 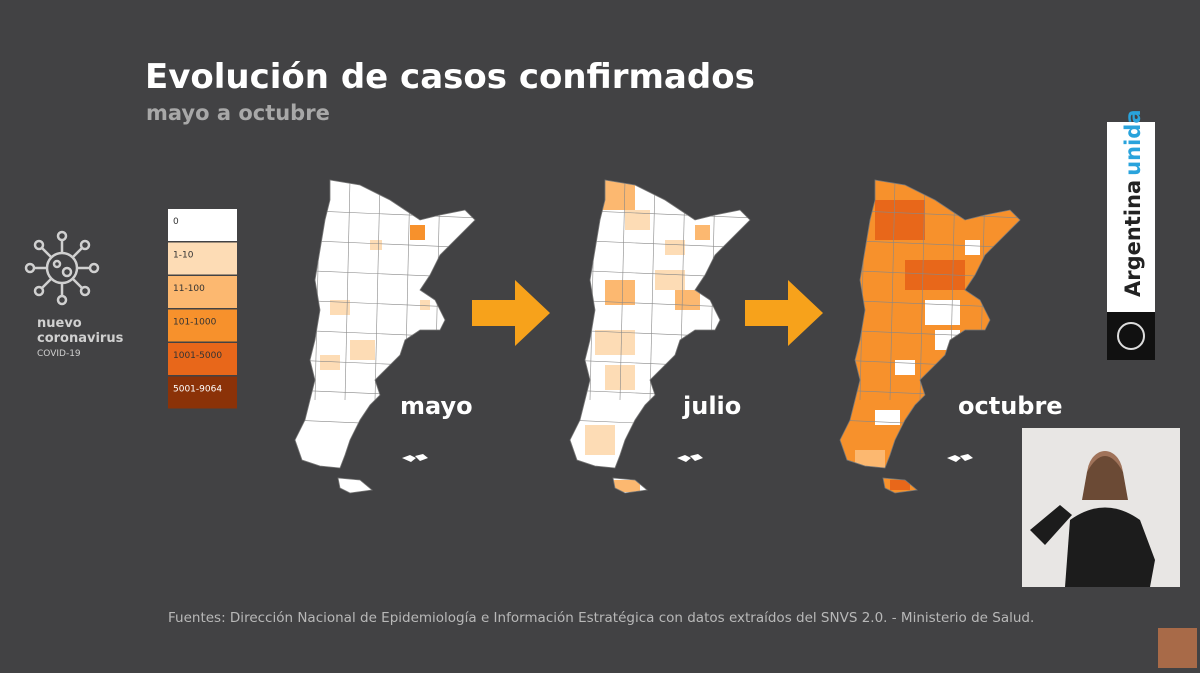 What do you see at coordinates (711, 406) in the screenshot?
I see `map-label: julio` at bounding box center [711, 406].